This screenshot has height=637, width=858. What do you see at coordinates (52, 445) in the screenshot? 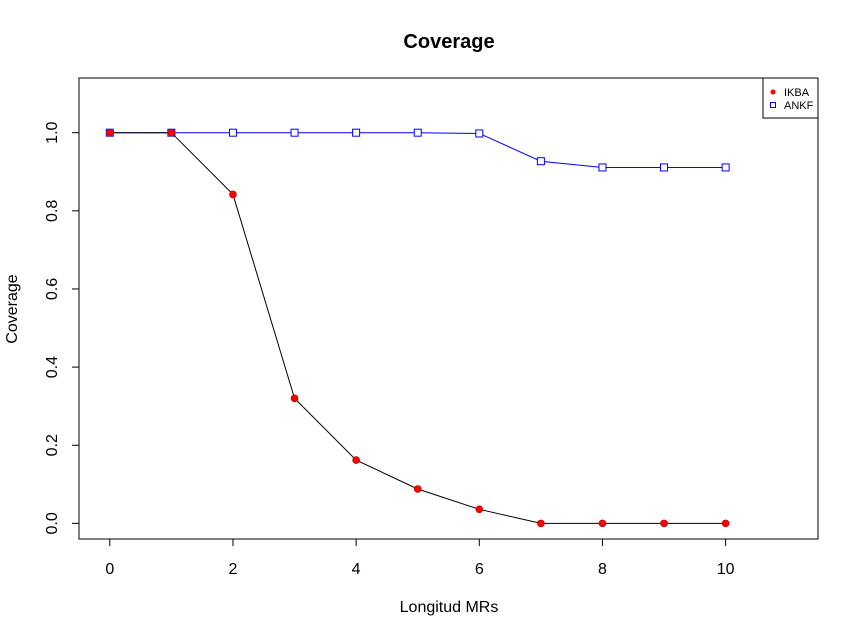
I see `y-tick-label: 0.2` at bounding box center [52, 445].